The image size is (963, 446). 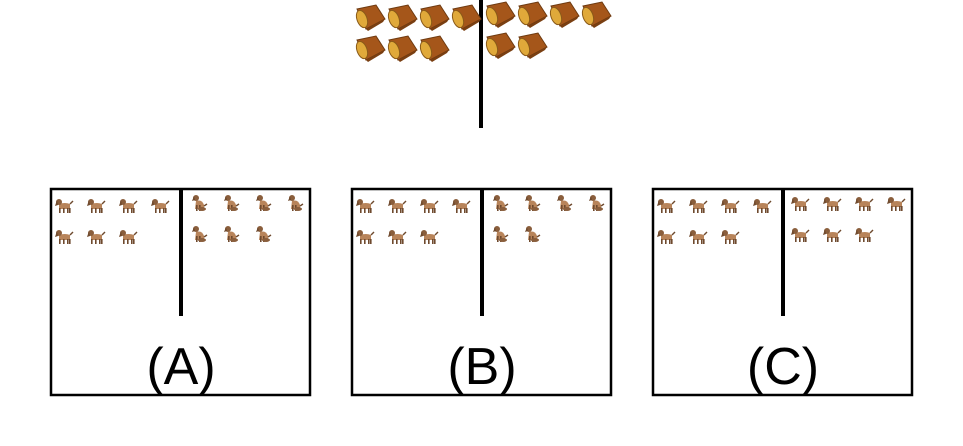 What do you see at coordinates (482, 64) in the screenshot?
I see `prompt-panel` at bounding box center [482, 64].